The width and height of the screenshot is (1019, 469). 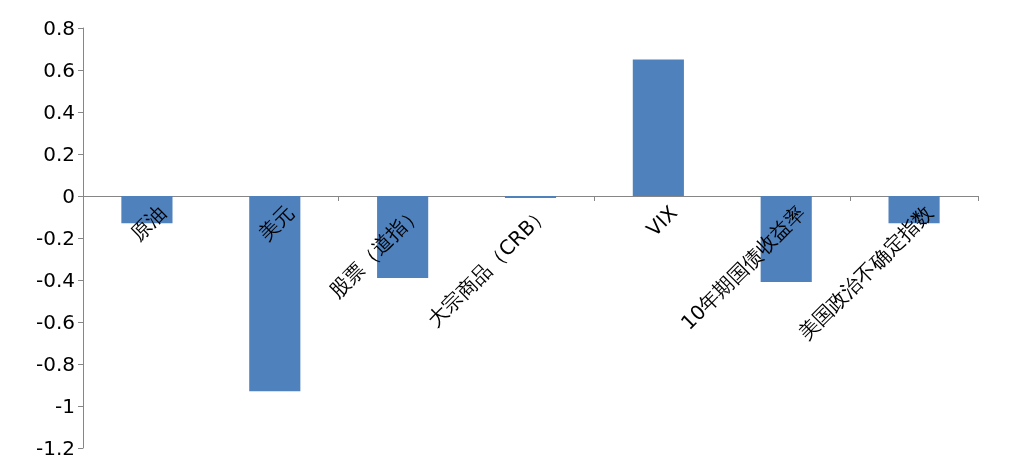 I want to click on y-tick-label: 0.4, so click(x=59, y=112).